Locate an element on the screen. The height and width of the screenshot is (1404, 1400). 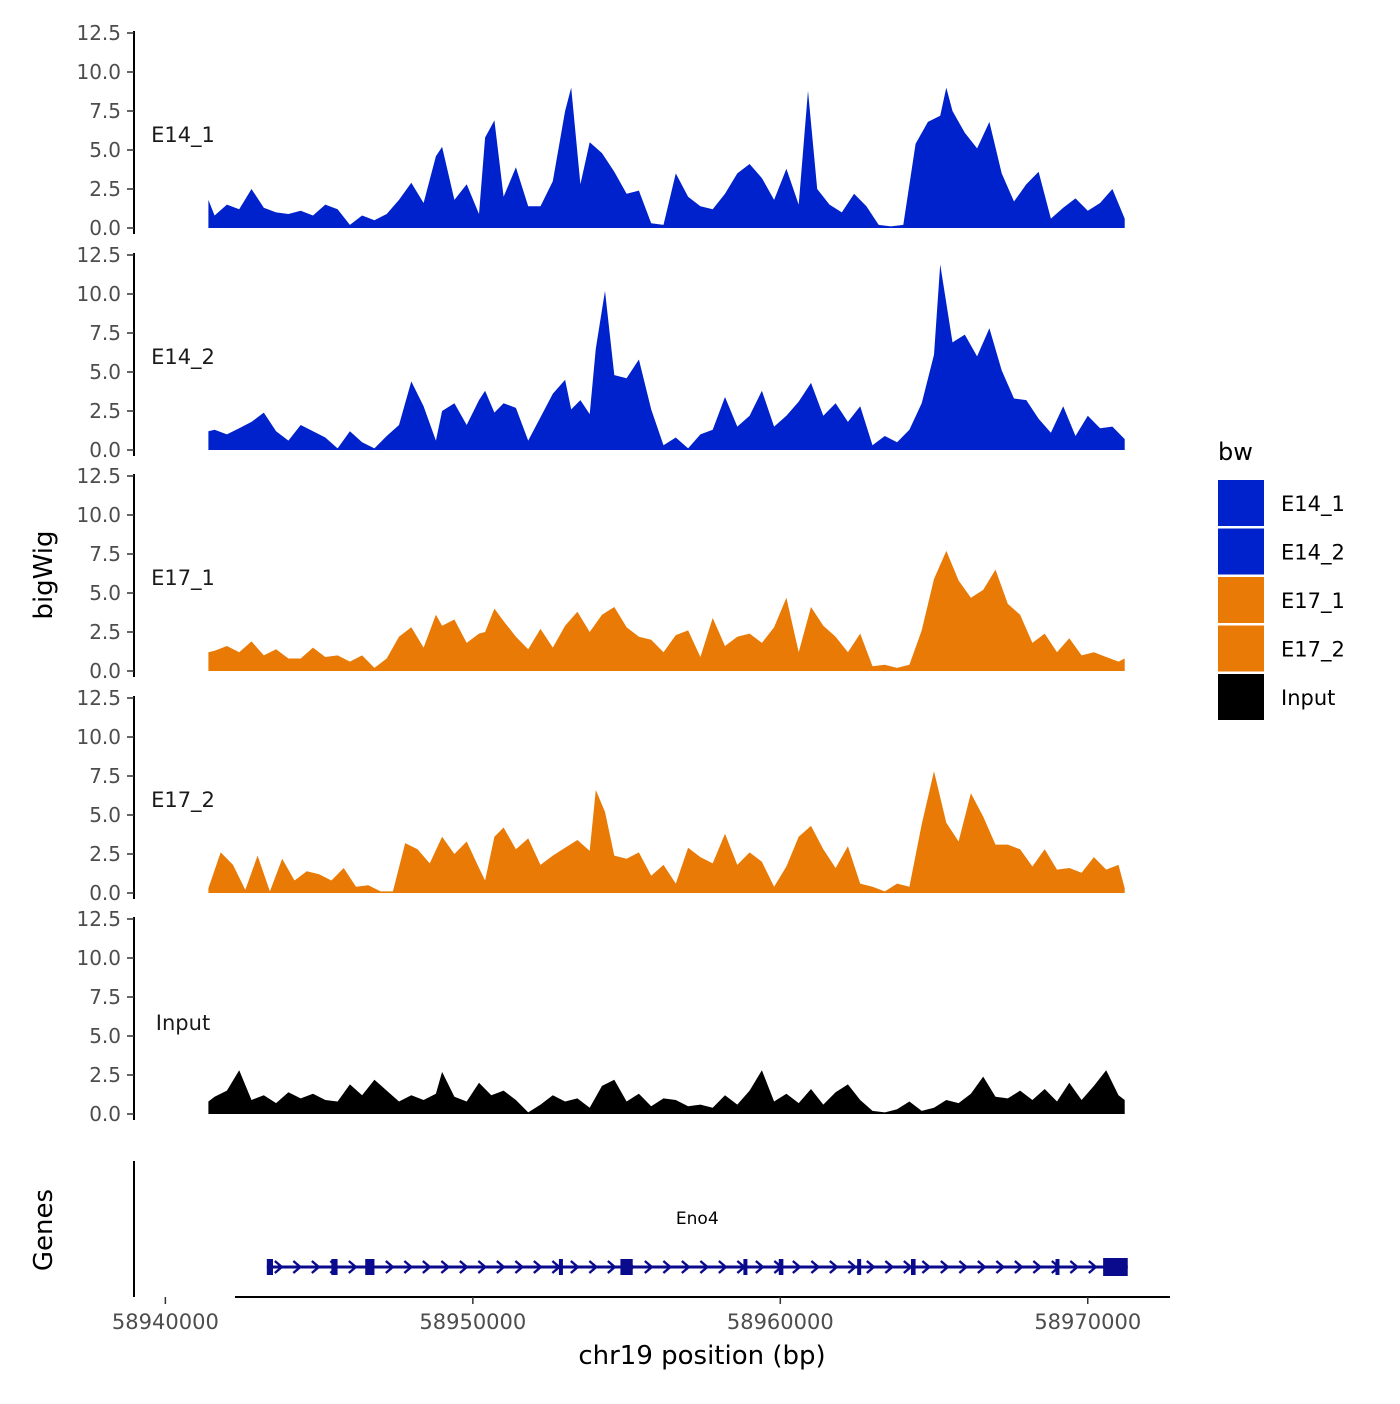
legend: bw E14_1 E14_2 E17_1 E17_2 Input is located at coordinates (1281, 579).